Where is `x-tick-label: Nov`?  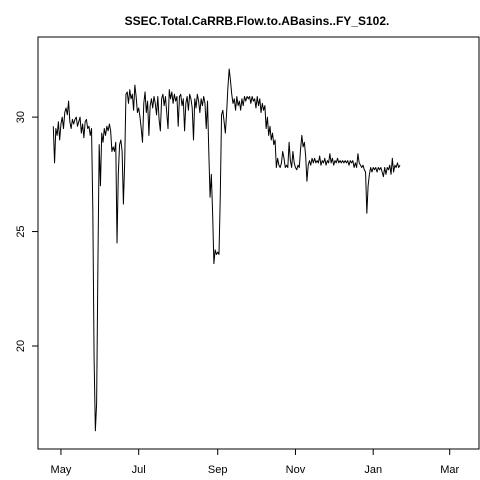 x-tick-label: Nov is located at coordinates (296, 470).